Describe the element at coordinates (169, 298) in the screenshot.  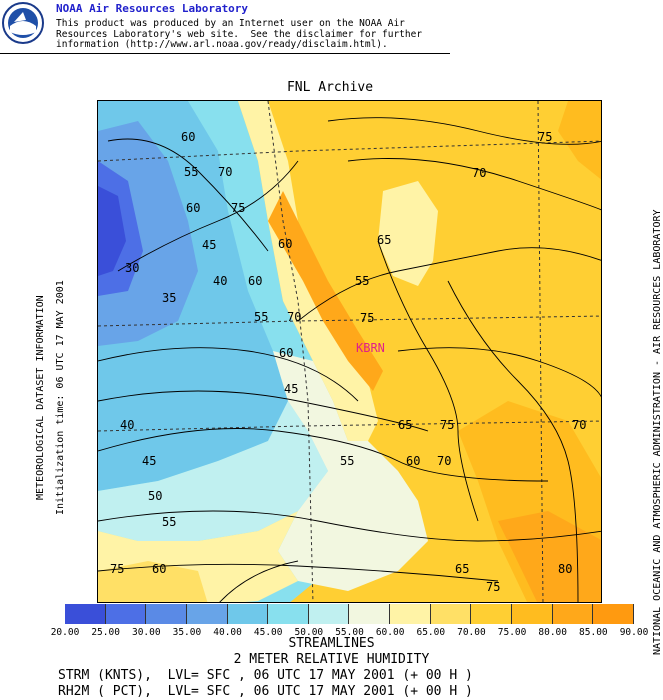
I see `contour-label: 35` at that location.